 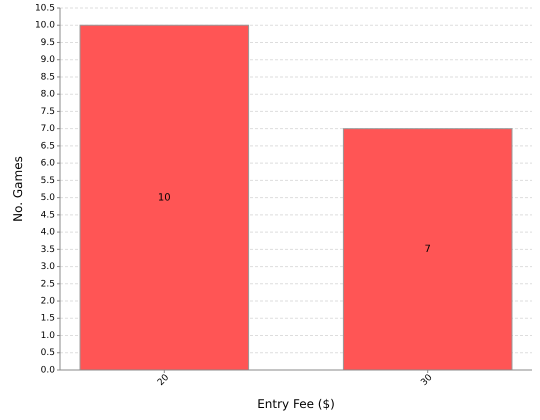 What do you see at coordinates (47, 43) in the screenshot?
I see `y-tick-label: 9.5` at bounding box center [47, 43].